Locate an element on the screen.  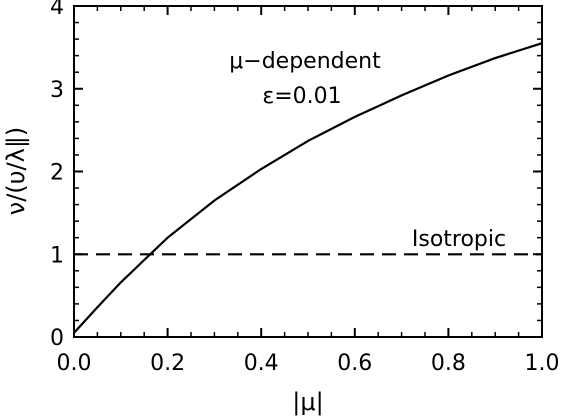
x-tick-label: 0.0 is located at coordinates (74, 363).